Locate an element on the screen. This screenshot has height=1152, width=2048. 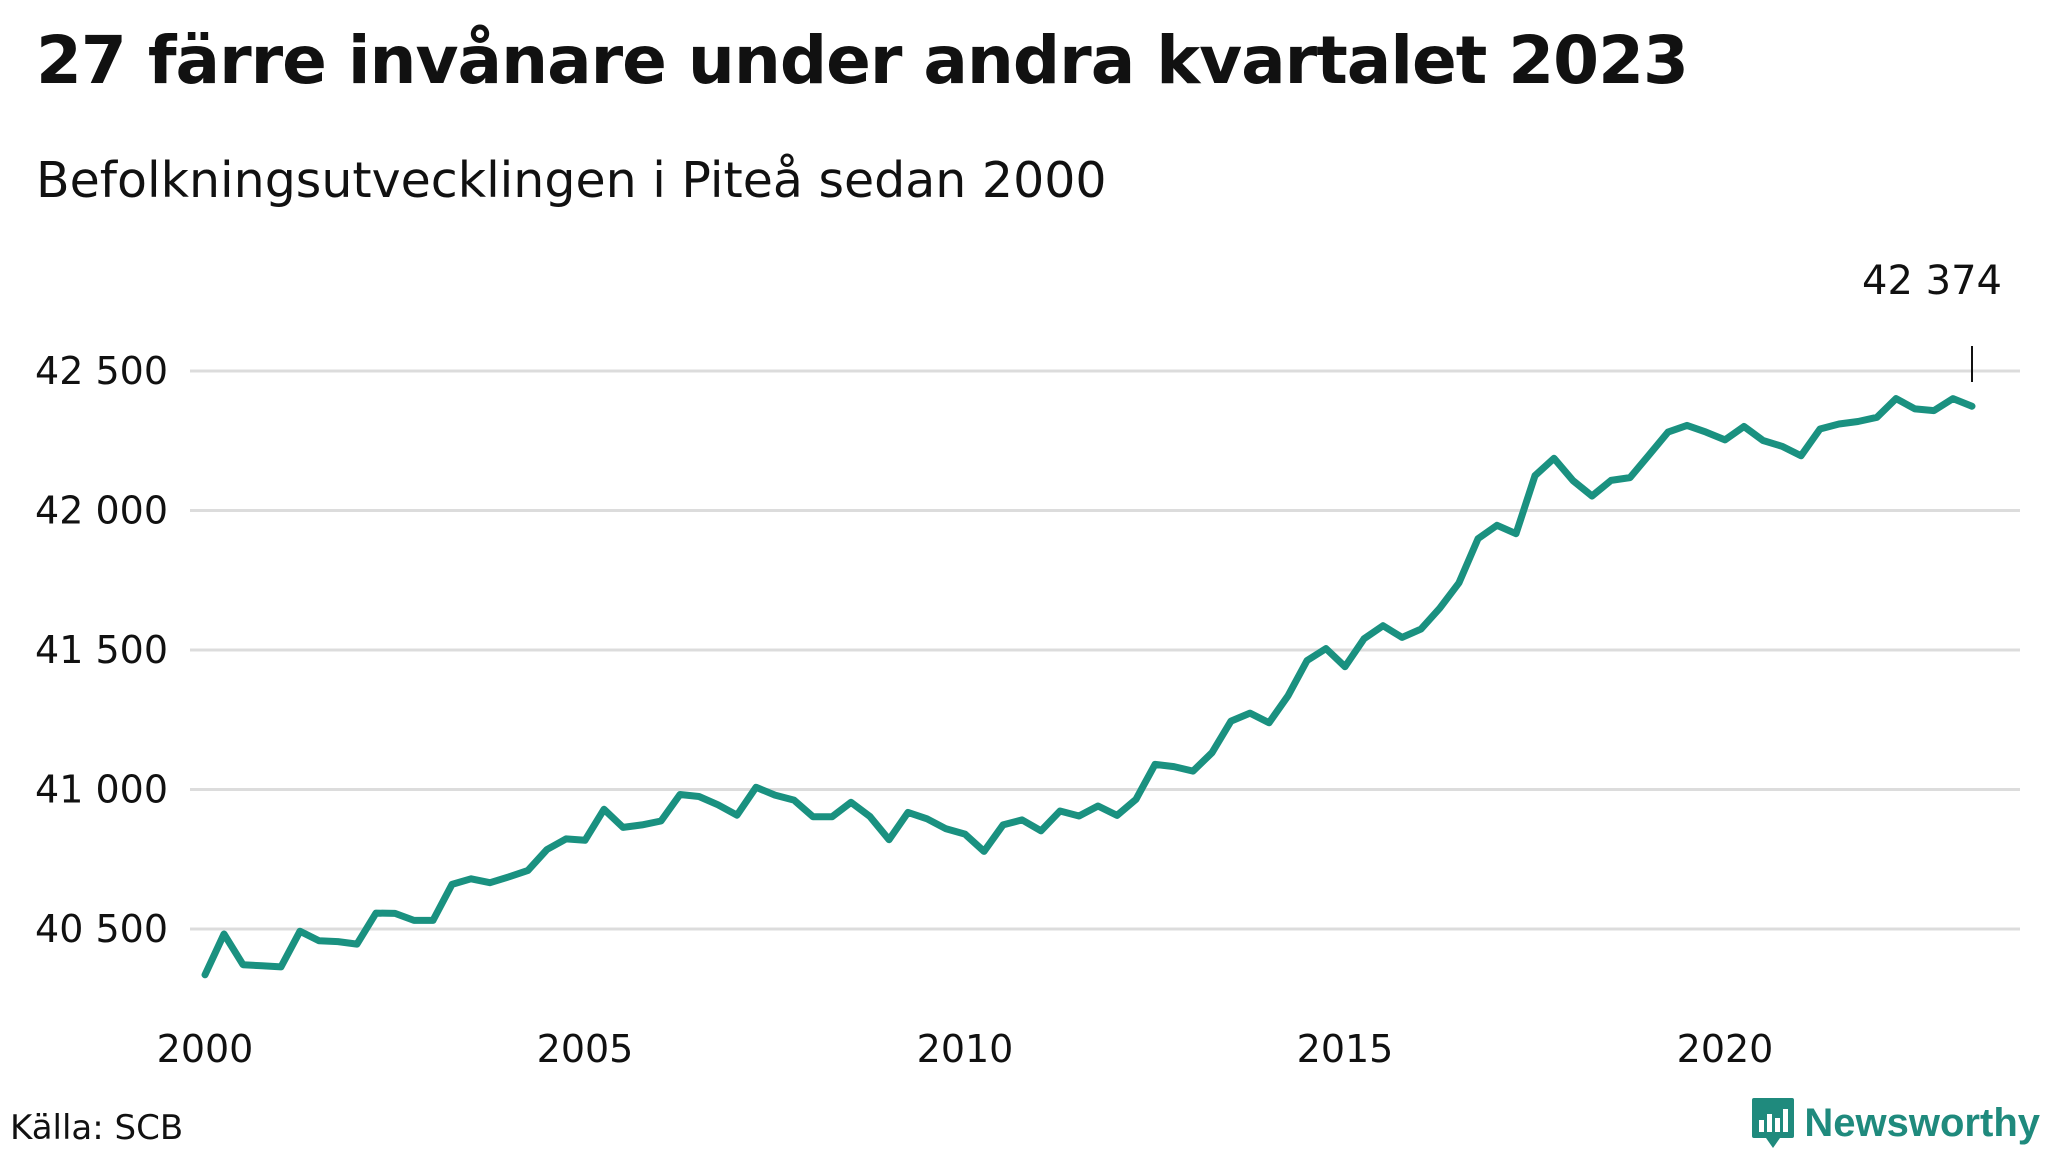
y-tick-label: 42 500 is located at coordinates (101, 371).